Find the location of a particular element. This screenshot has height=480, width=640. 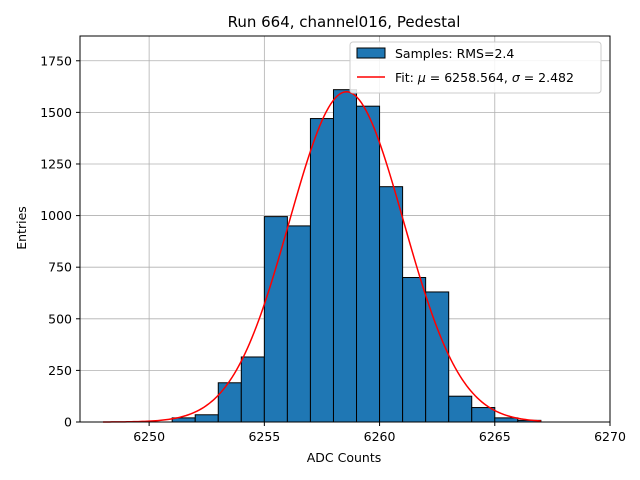

y-tick-label: 750 is located at coordinates (60, 267).